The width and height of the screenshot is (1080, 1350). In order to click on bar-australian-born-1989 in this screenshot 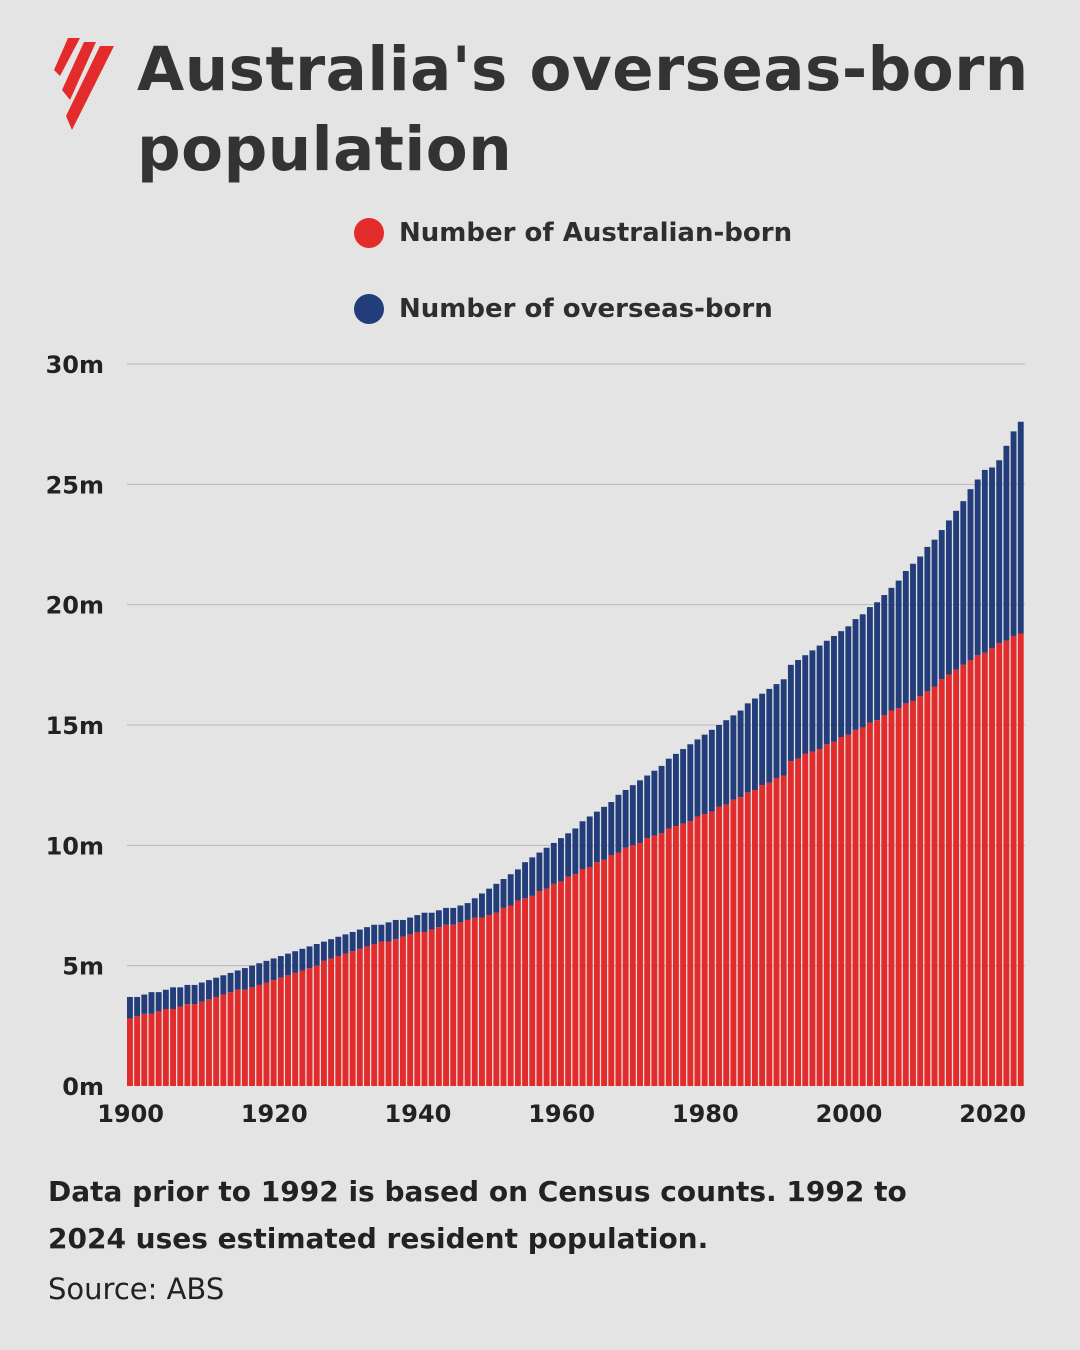, I will do `click(769, 934)`.